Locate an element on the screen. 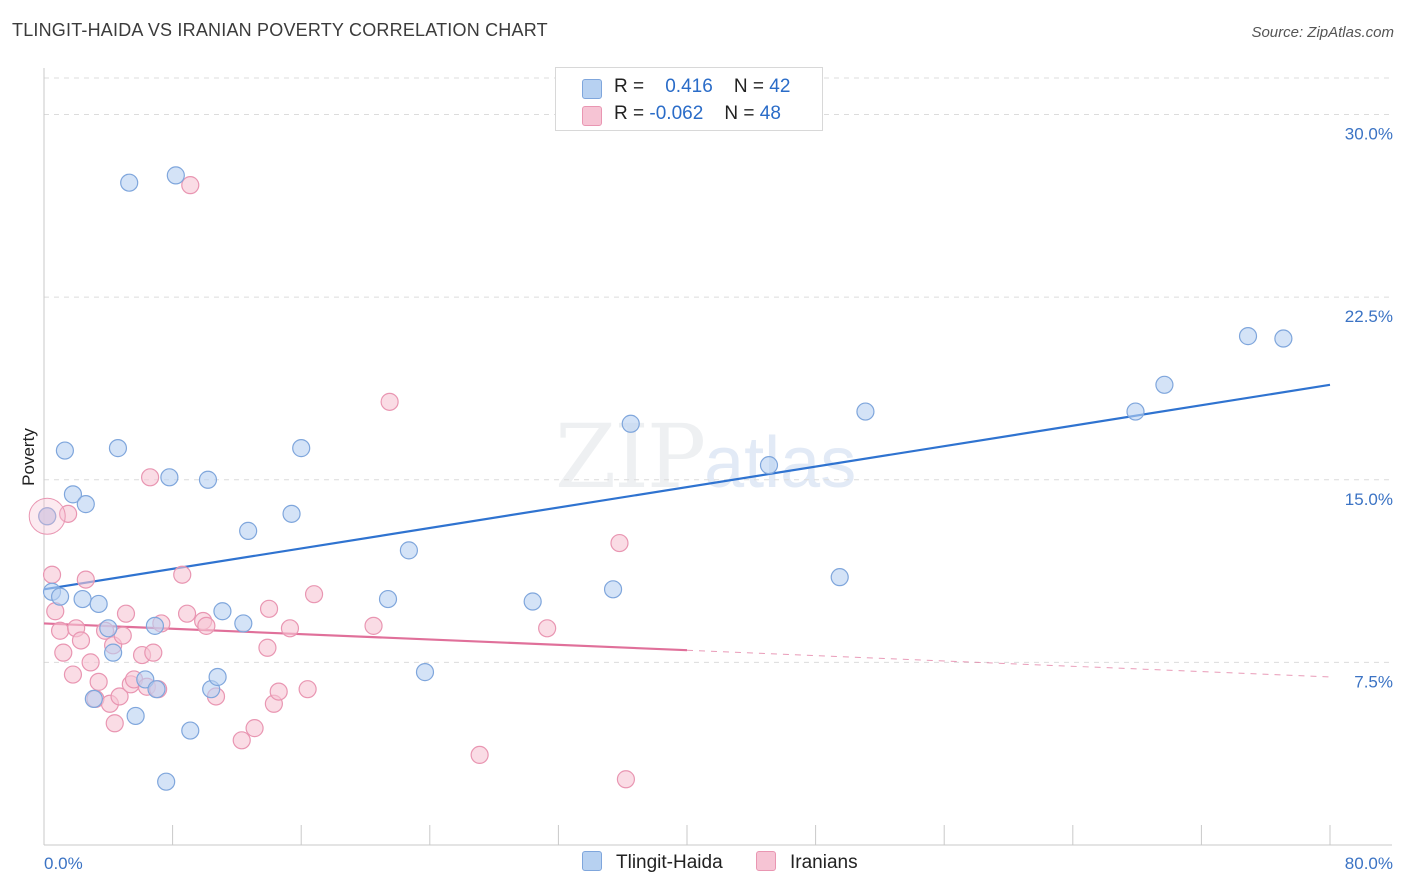 This screenshot has width=1406, height=892. bottom-legend-tlingit-haida: Tlingit-Haida is located at coordinates (652, 862).